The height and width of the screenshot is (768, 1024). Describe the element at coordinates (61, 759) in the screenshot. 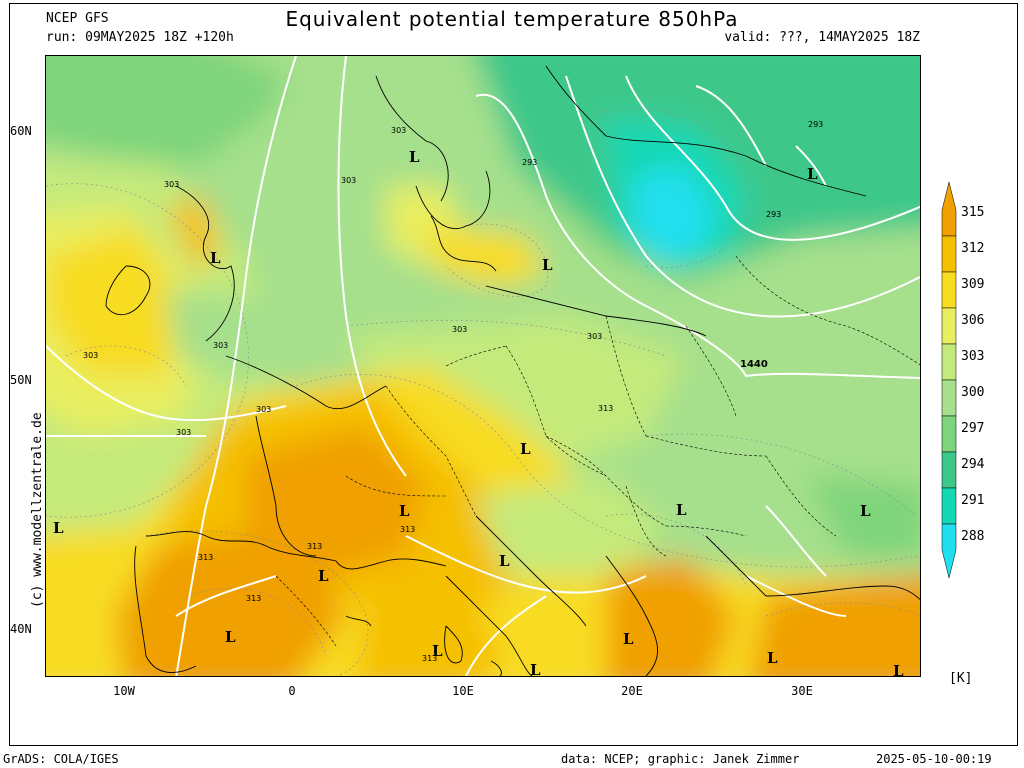

I see `footer-software: GrADS: COLA/IGES` at that location.